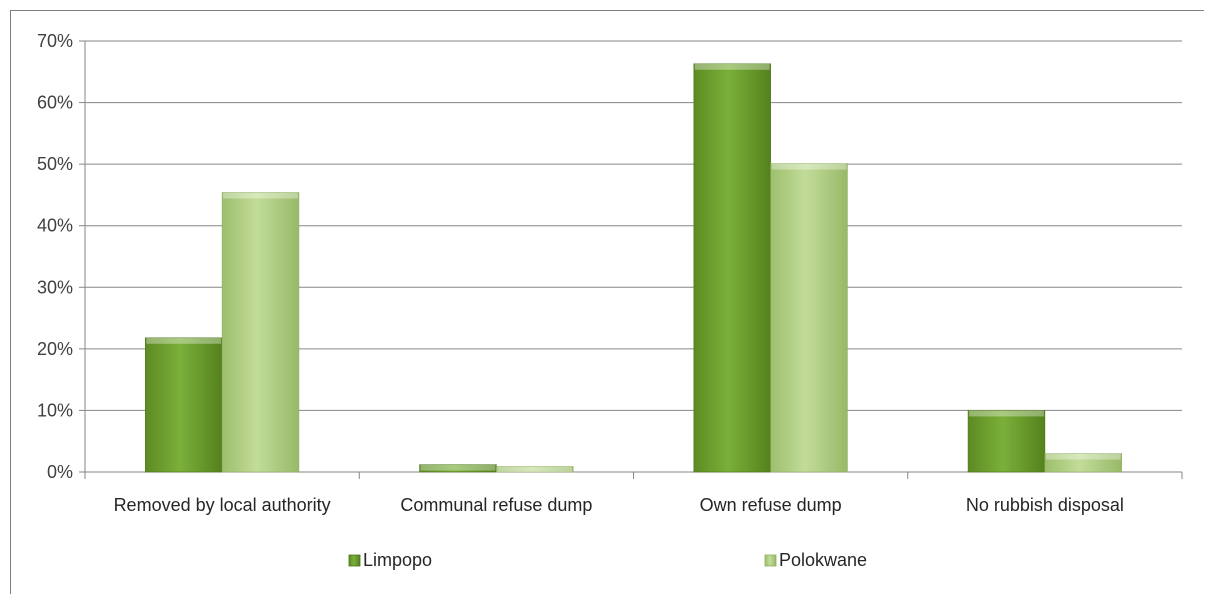 The image size is (1206, 594). What do you see at coordinates (55, 164) in the screenshot?
I see `y-tick-label: 50%` at bounding box center [55, 164].